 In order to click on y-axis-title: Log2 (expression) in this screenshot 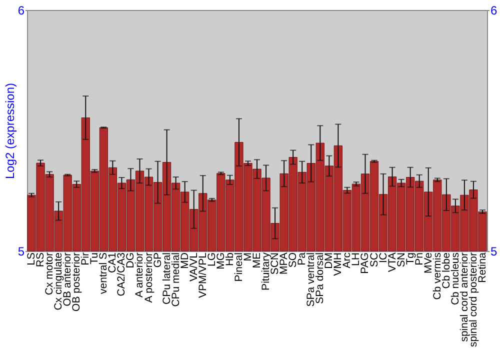, I will do `click(9, 131)`.